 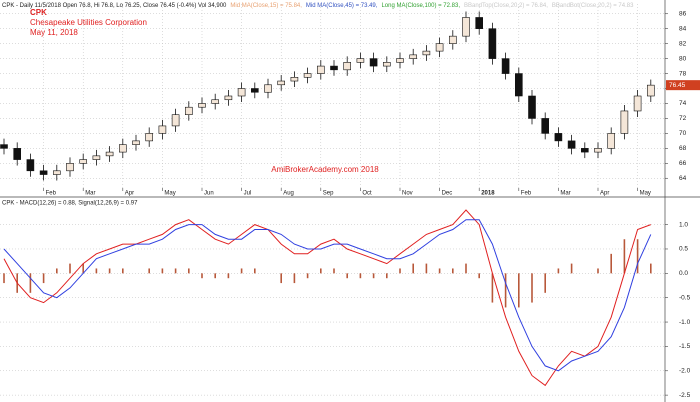 I want to click on x-tick-label: Oct, so click(x=367, y=194).